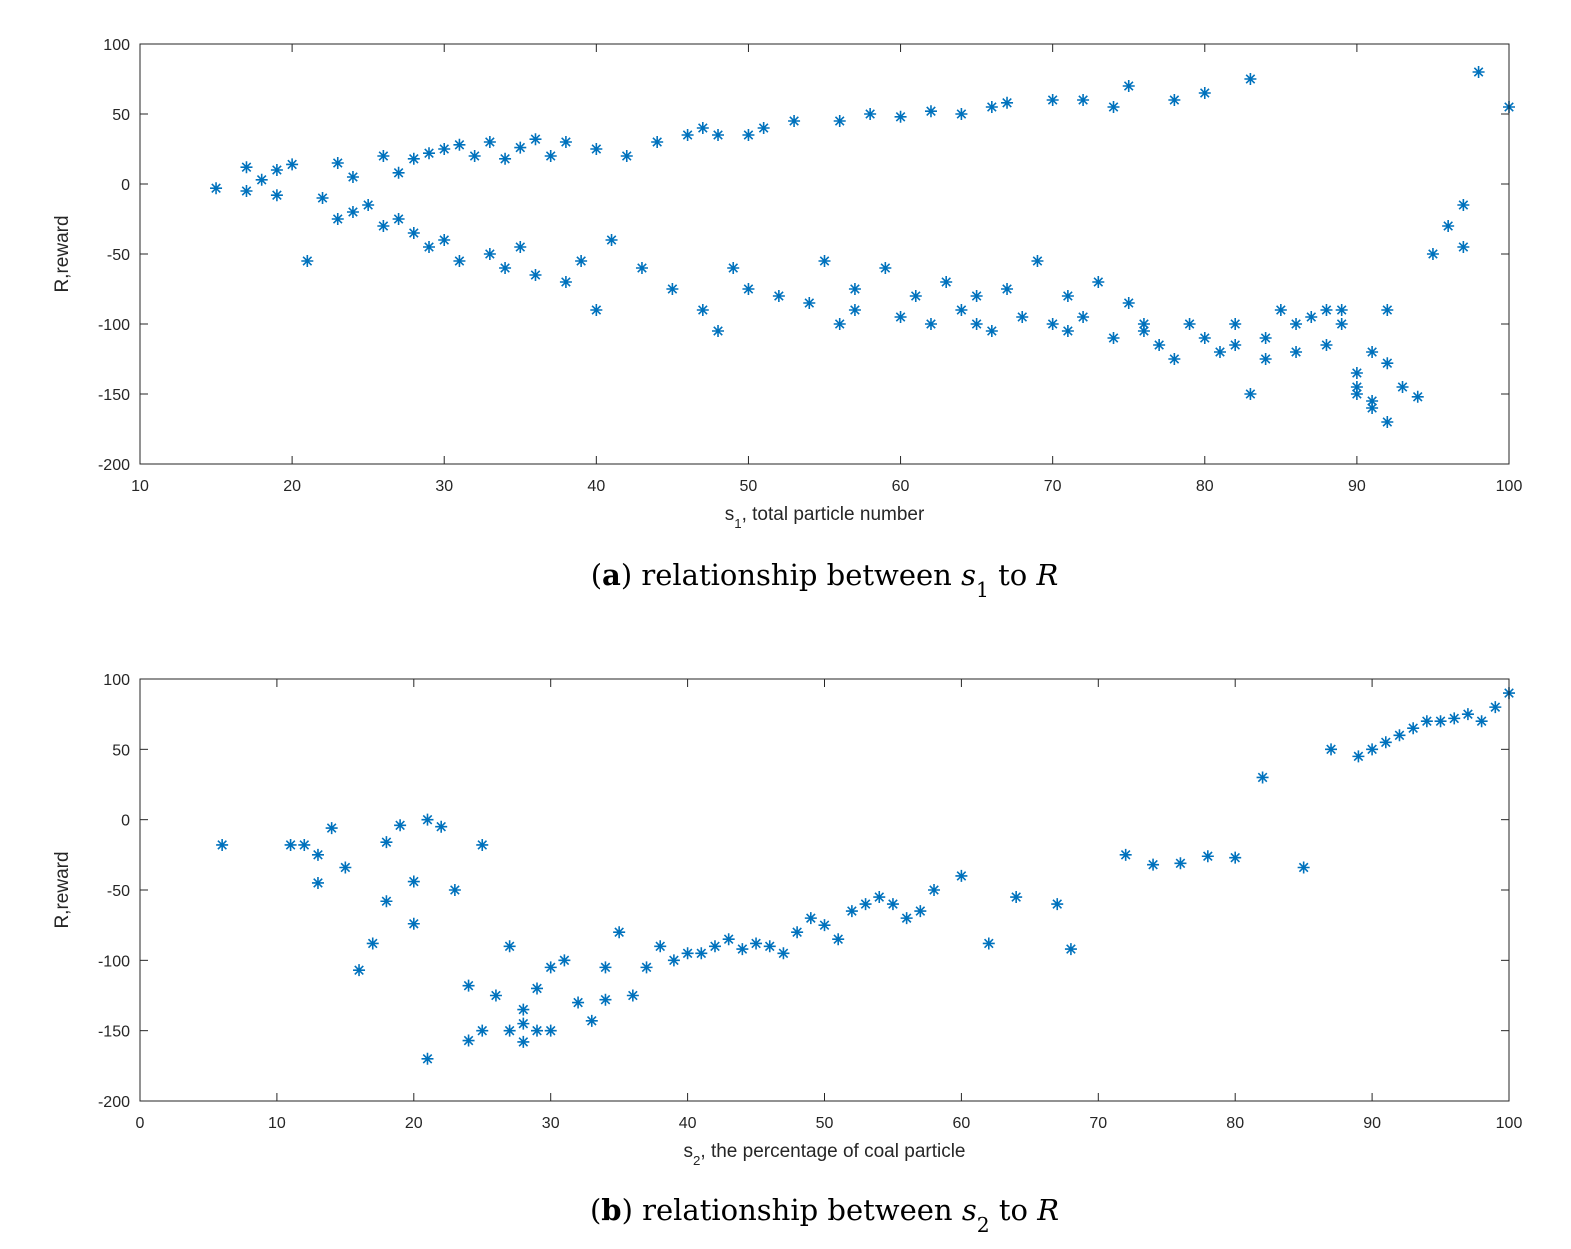 This screenshot has height=1249, width=1571. Describe the element at coordinates (114, 325) in the screenshot. I see `y-tick-label-a-4: -100` at that location.